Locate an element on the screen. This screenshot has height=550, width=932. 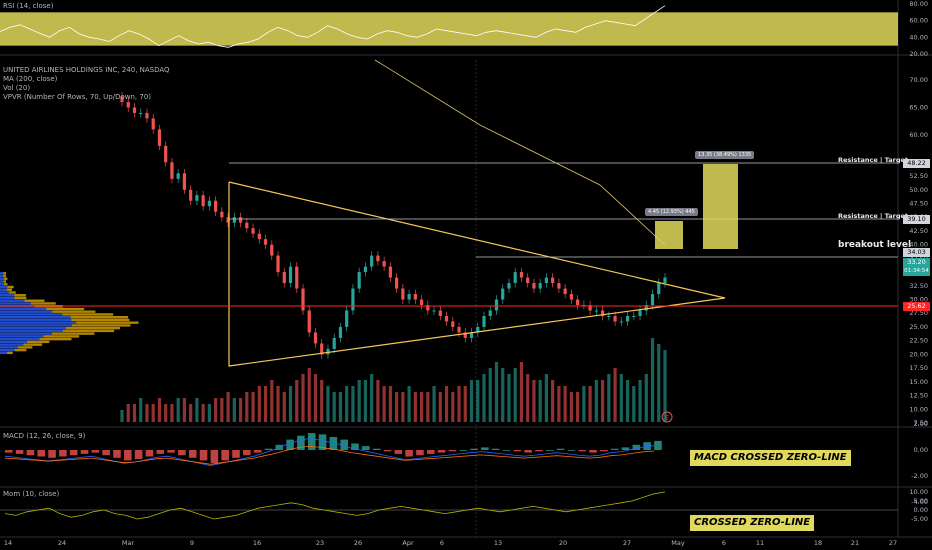
x-tick-0: 14 is located at coordinates (8, 543).